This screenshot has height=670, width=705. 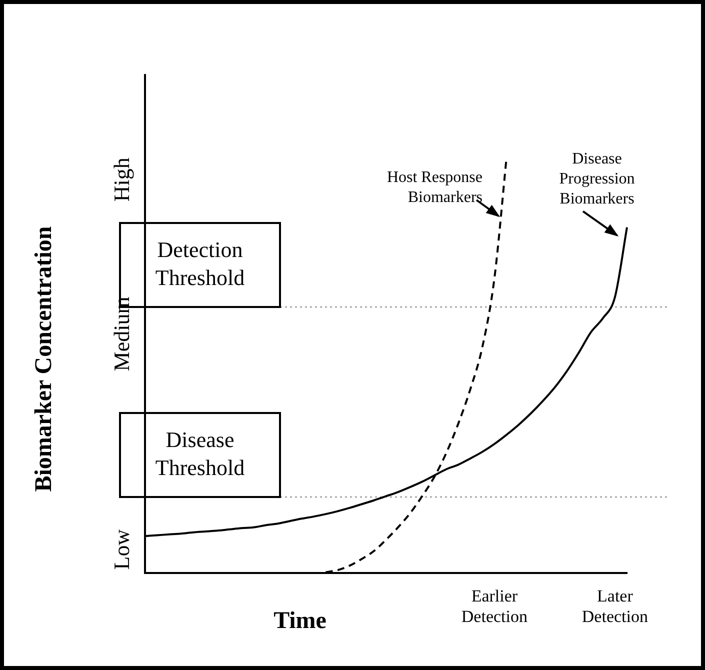 What do you see at coordinates (494, 606) in the screenshot?
I see `x-tick-label: Earlier Detection` at bounding box center [494, 606].